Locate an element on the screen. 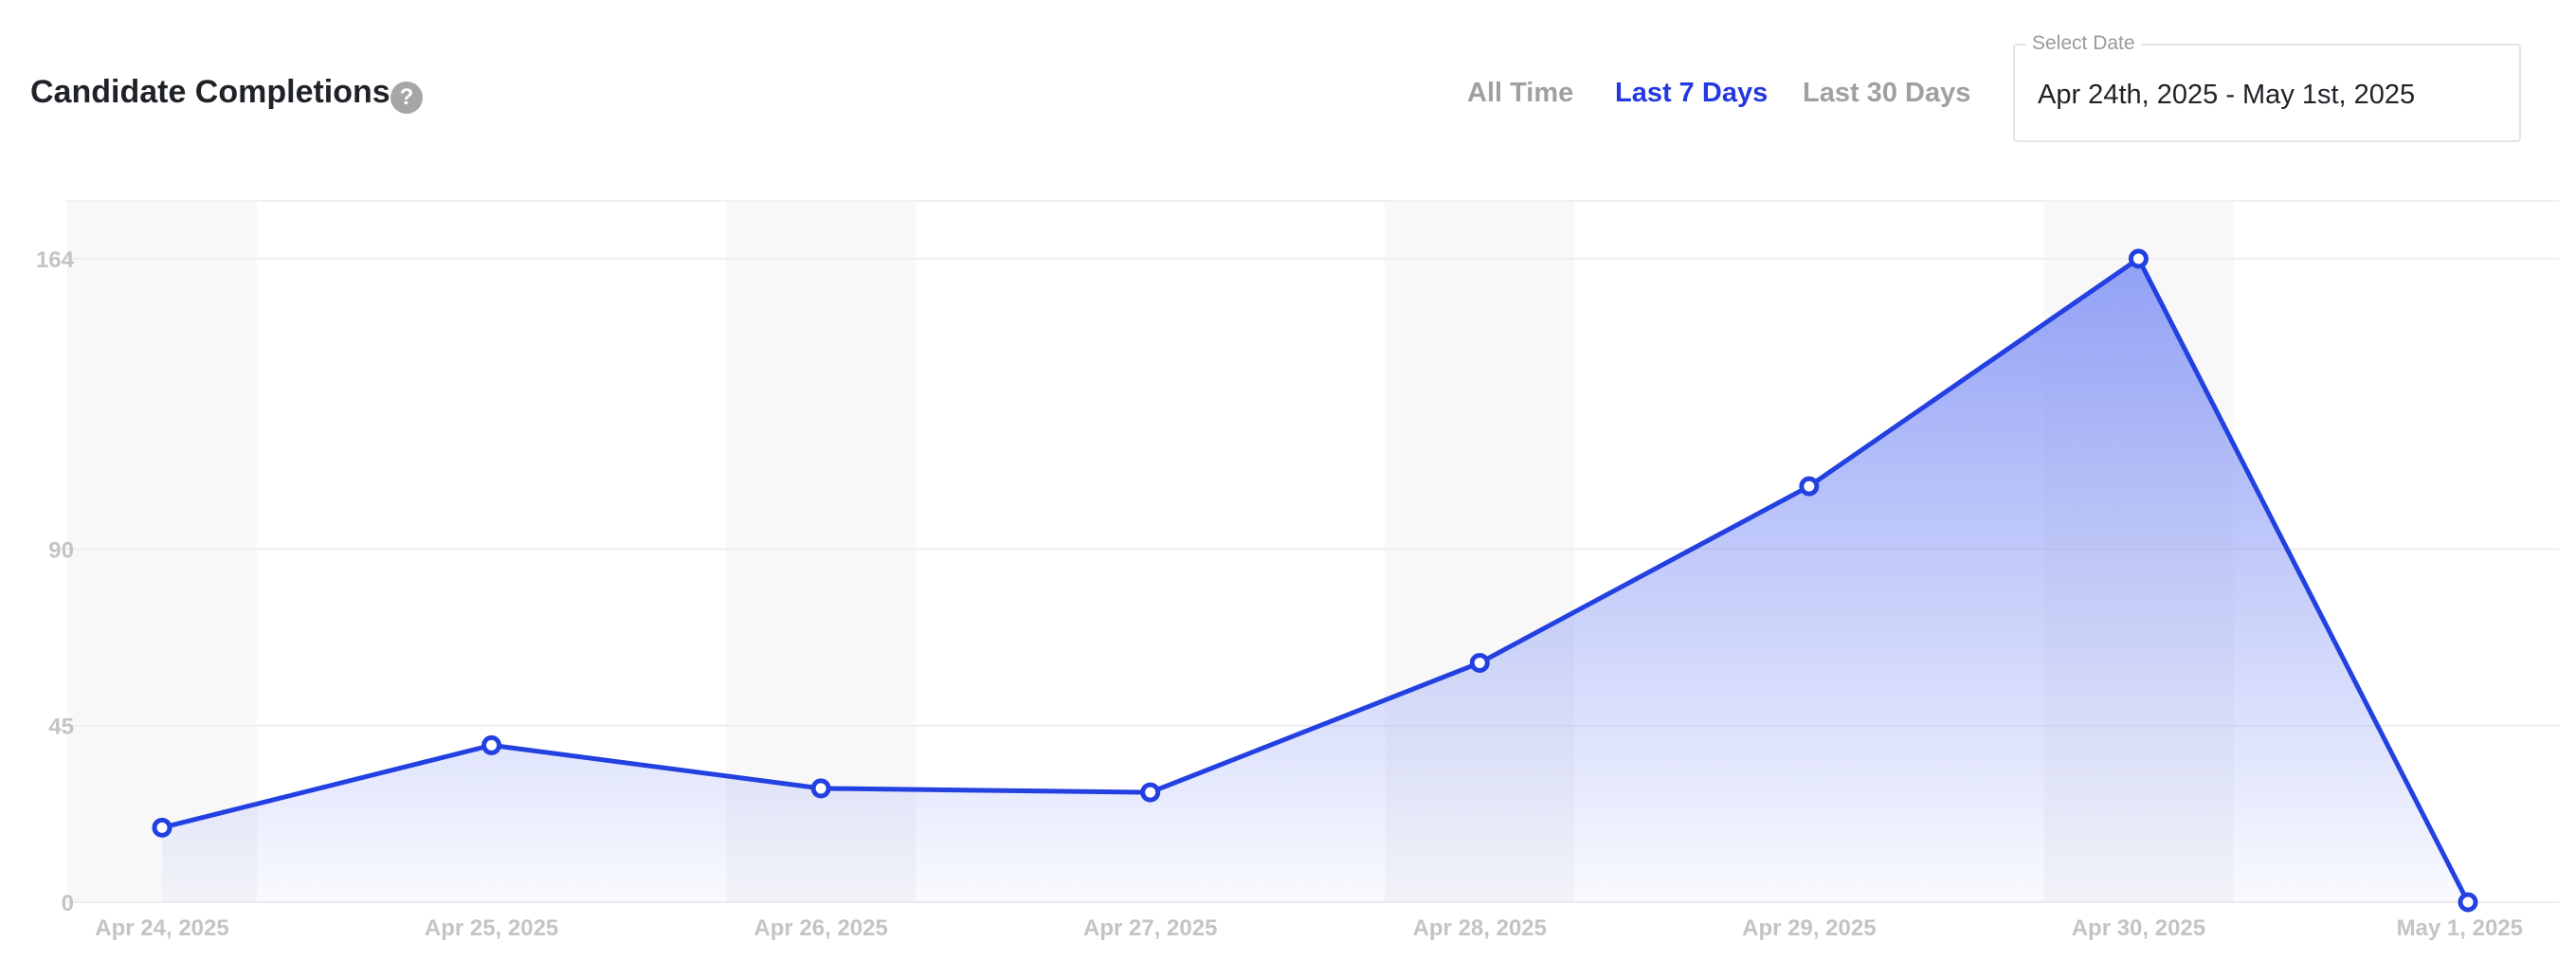  tab-all-time: All Time is located at coordinates (1520, 93).